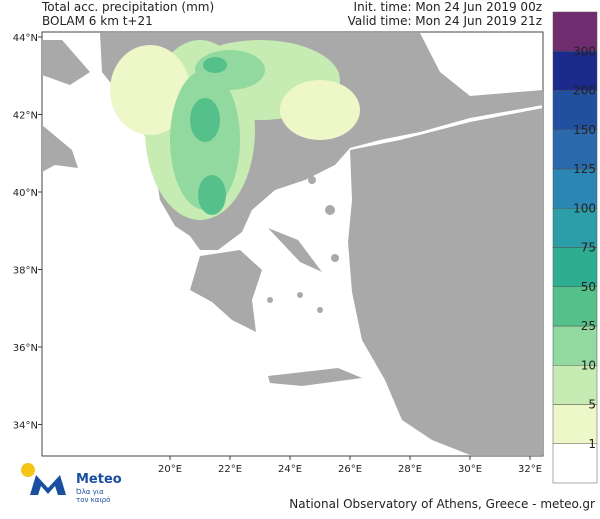 The width and height of the screenshot is (600, 519). I want to click on lon-label: 28°E, so click(410, 469).